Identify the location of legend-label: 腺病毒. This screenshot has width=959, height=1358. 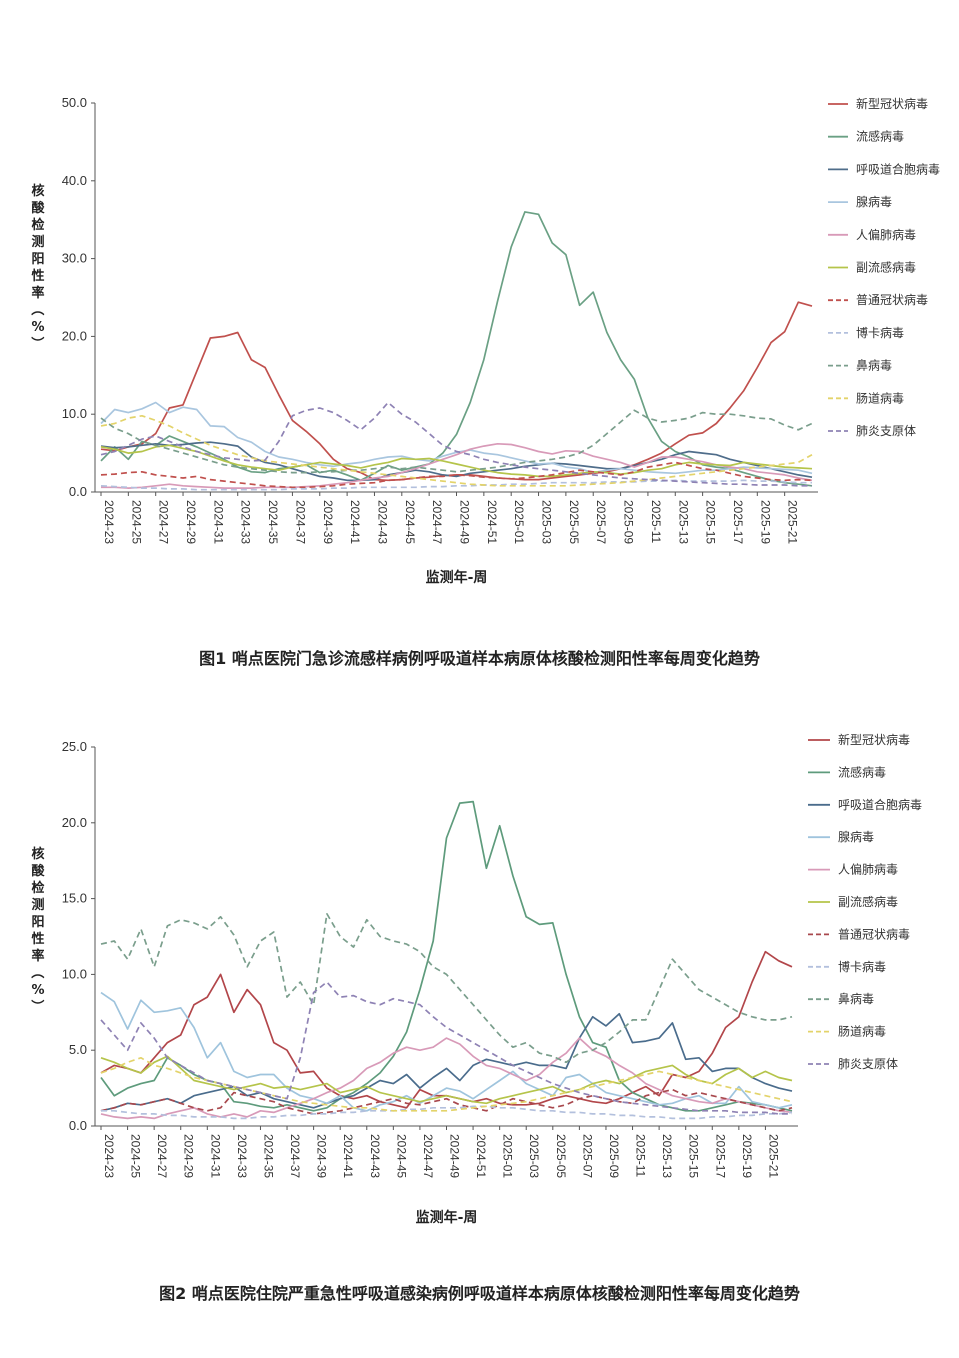
(874, 201).